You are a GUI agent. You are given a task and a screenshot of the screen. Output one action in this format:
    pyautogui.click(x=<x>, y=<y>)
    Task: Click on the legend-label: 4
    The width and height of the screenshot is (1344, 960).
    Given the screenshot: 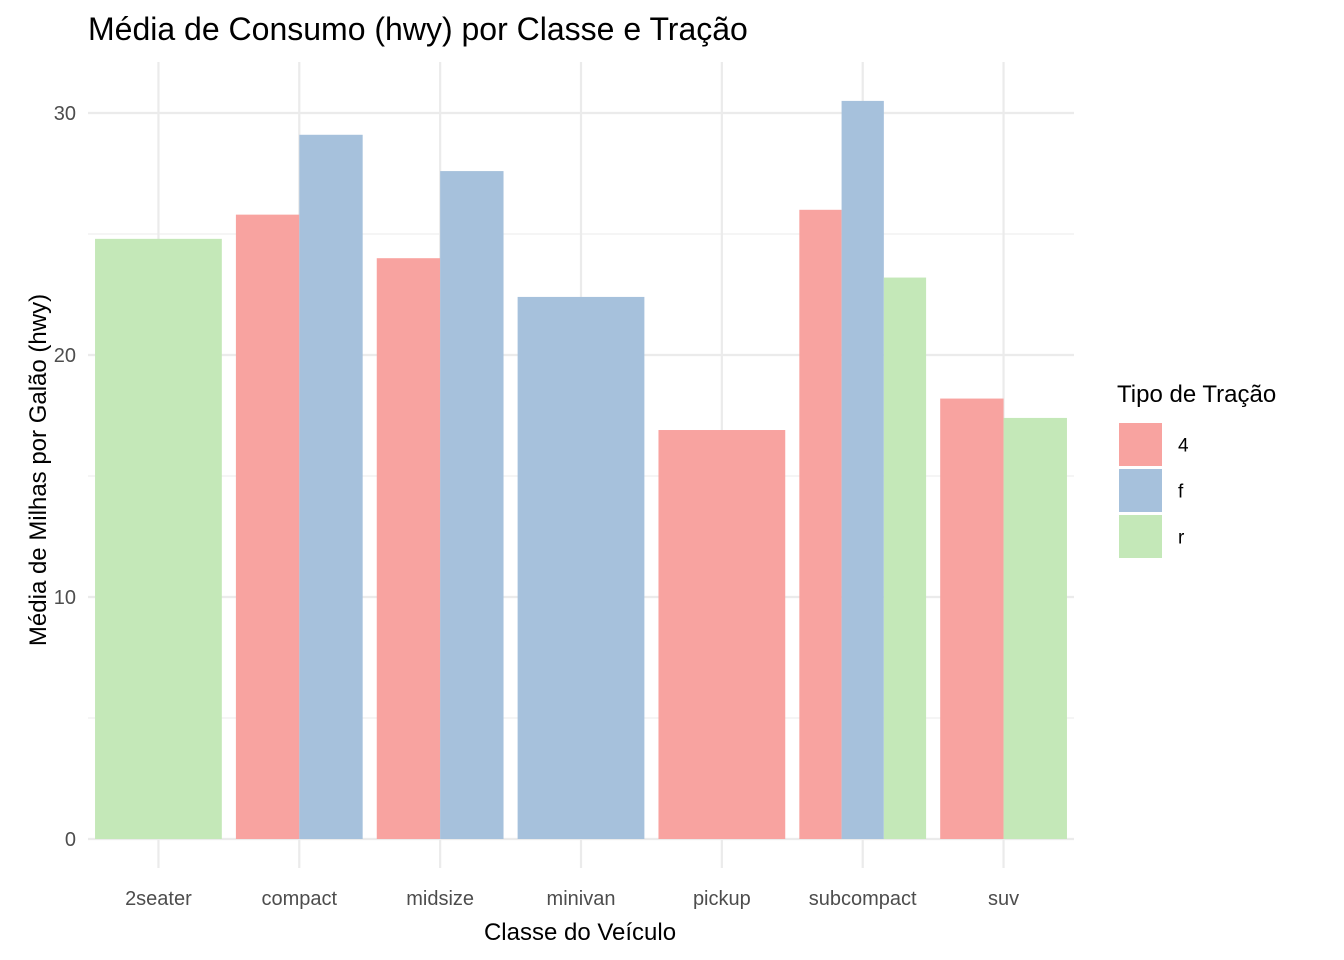 What is the action you would take?
    pyautogui.click(x=1183, y=446)
    